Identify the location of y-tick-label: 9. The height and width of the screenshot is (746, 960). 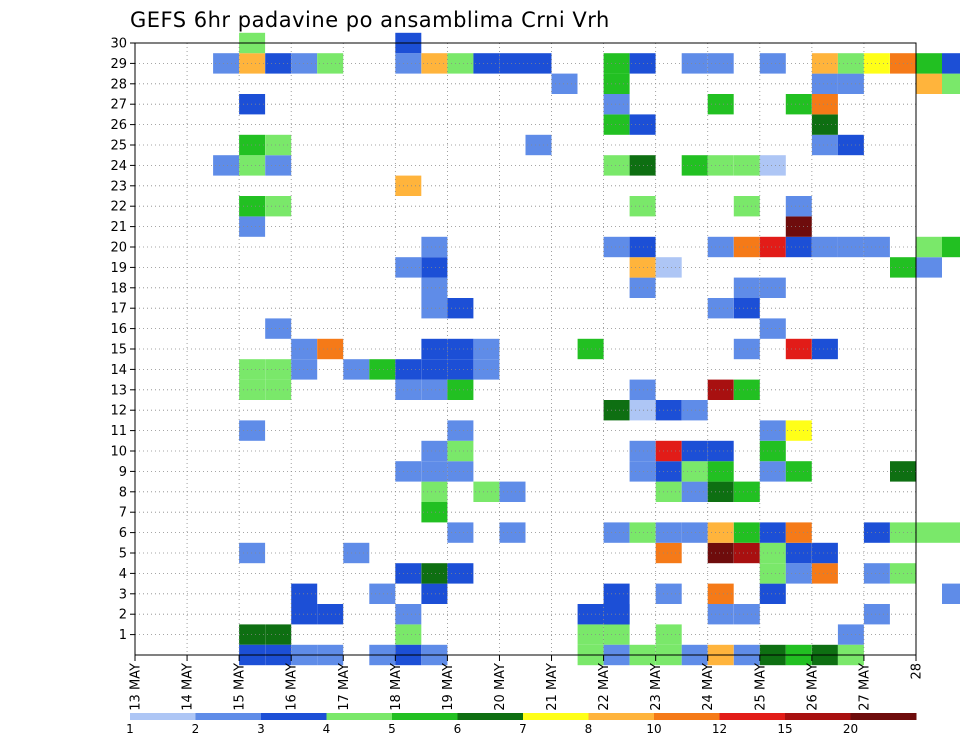
(123, 472).